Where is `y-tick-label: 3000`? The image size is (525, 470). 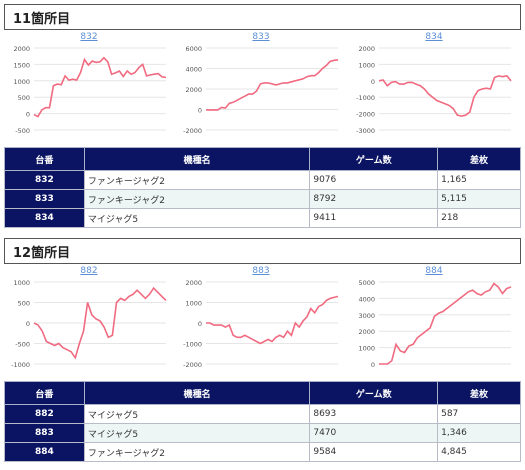 y-tick-label: 3000 is located at coordinates (366, 316).